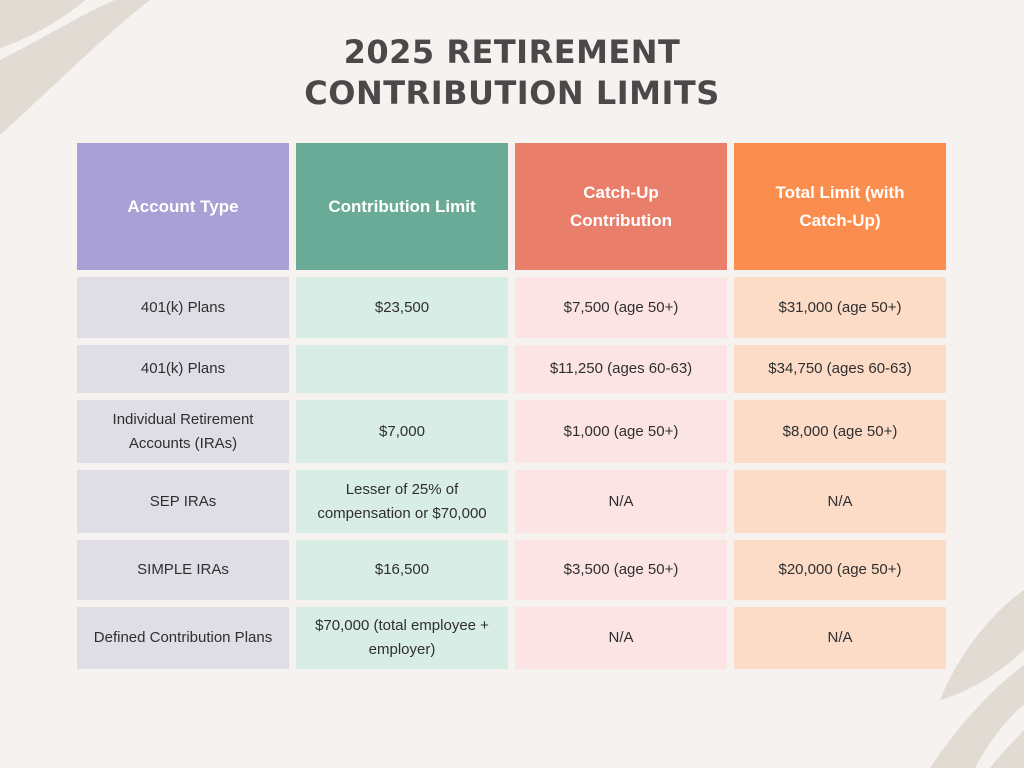 The image size is (1024, 768). What do you see at coordinates (840, 307) in the screenshot?
I see `cell-total-limit: $31,000 (age 50+)` at bounding box center [840, 307].